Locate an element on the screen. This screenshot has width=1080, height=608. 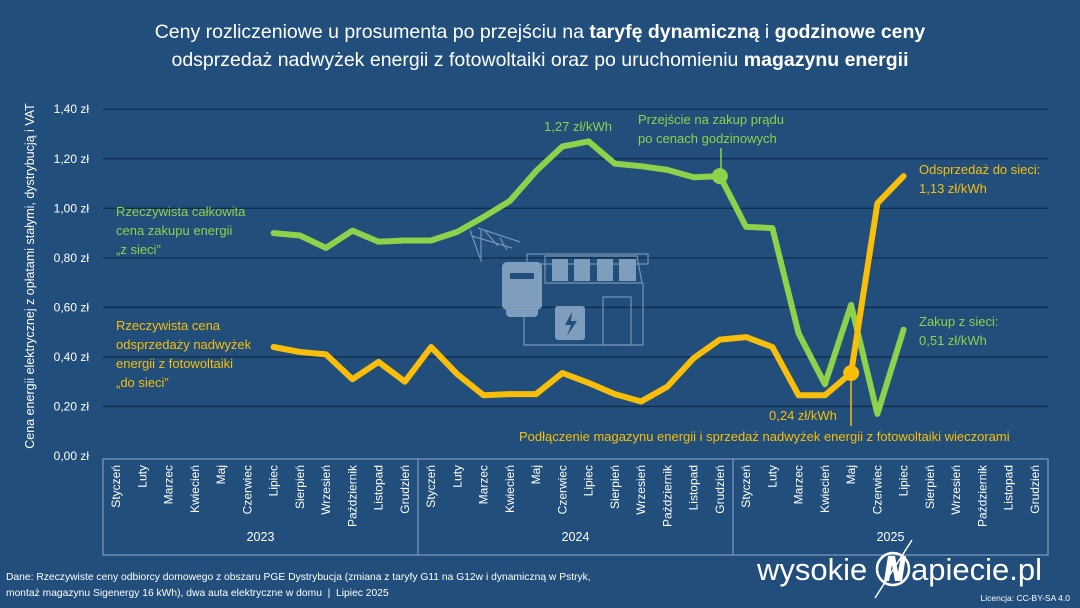
legend-green-line-3: „z sieci” is located at coordinates (138, 249).